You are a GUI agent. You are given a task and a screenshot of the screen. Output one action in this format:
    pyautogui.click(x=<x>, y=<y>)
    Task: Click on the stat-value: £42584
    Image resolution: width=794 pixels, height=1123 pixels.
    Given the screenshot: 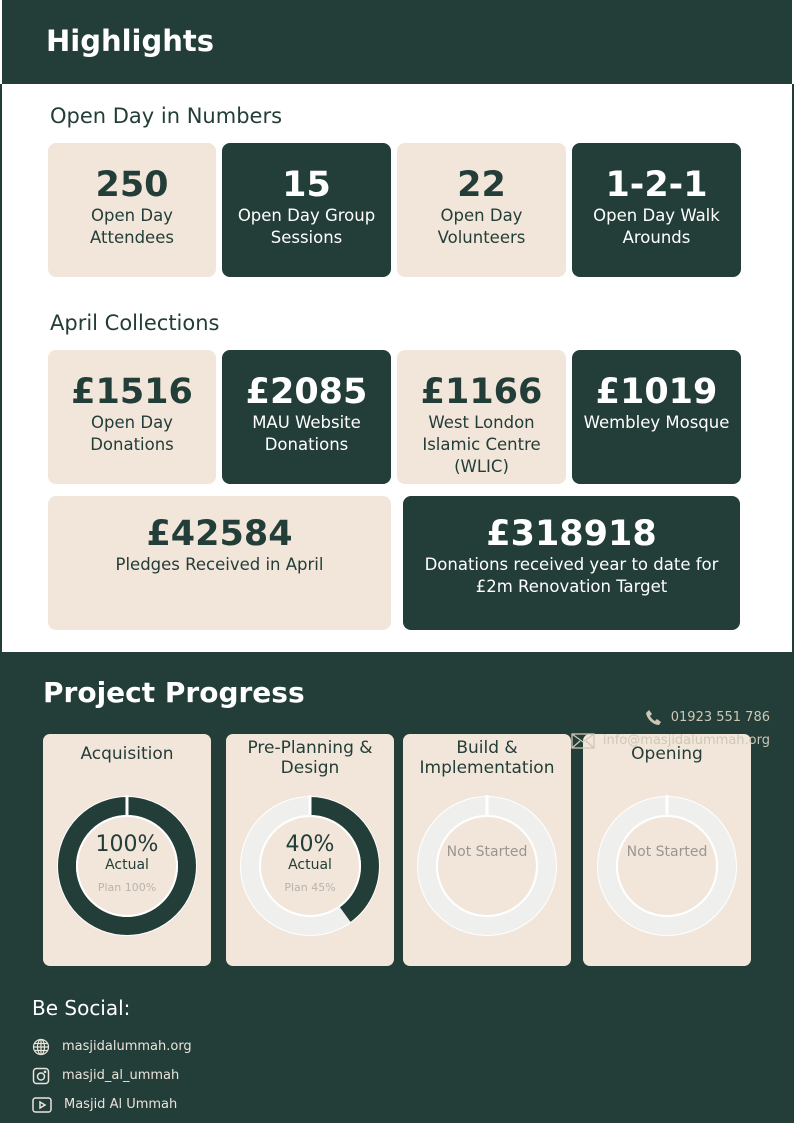 What is the action you would take?
    pyautogui.click(x=219, y=534)
    